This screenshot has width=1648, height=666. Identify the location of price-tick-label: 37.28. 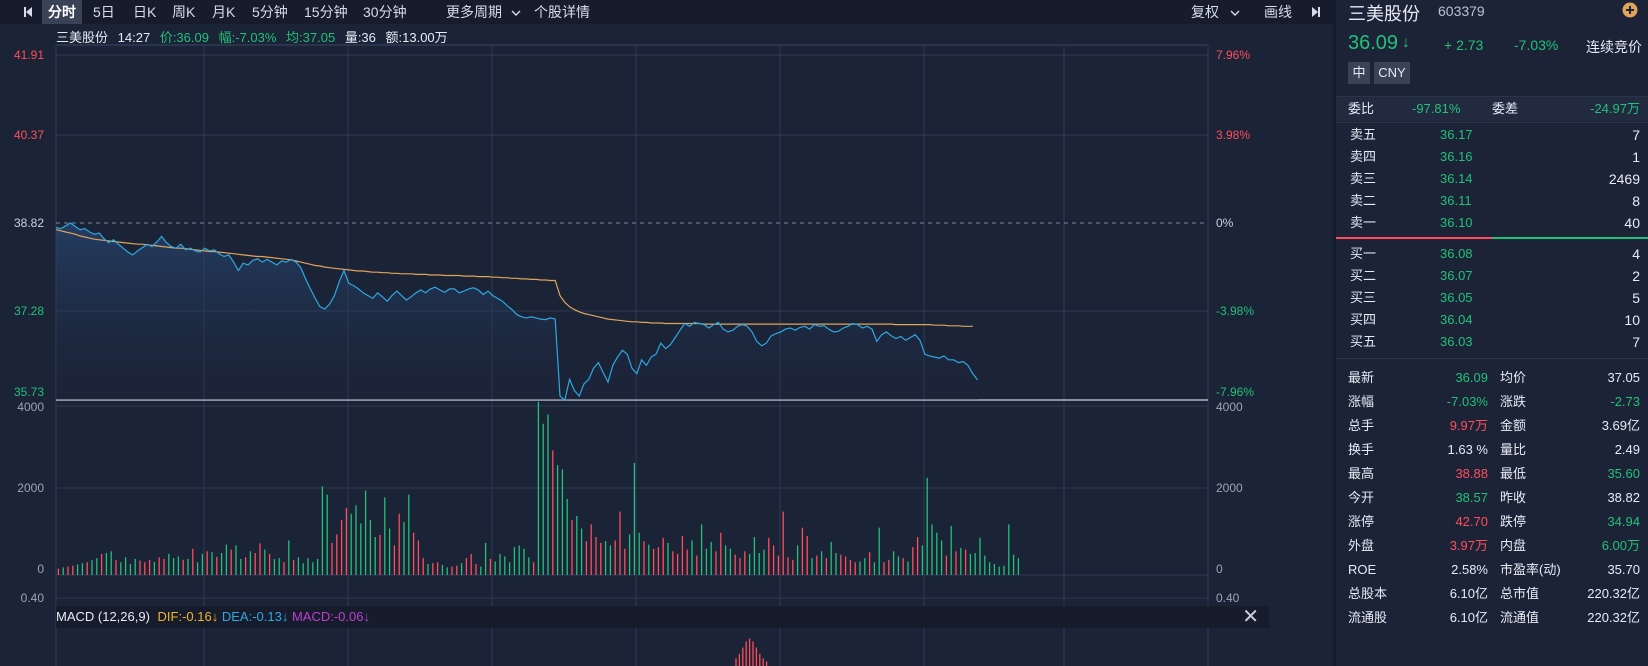
(29, 311).